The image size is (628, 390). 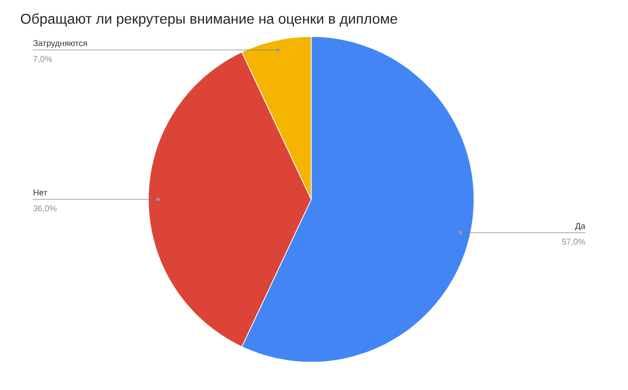 I want to click on slice-label: Да, so click(x=580, y=227).